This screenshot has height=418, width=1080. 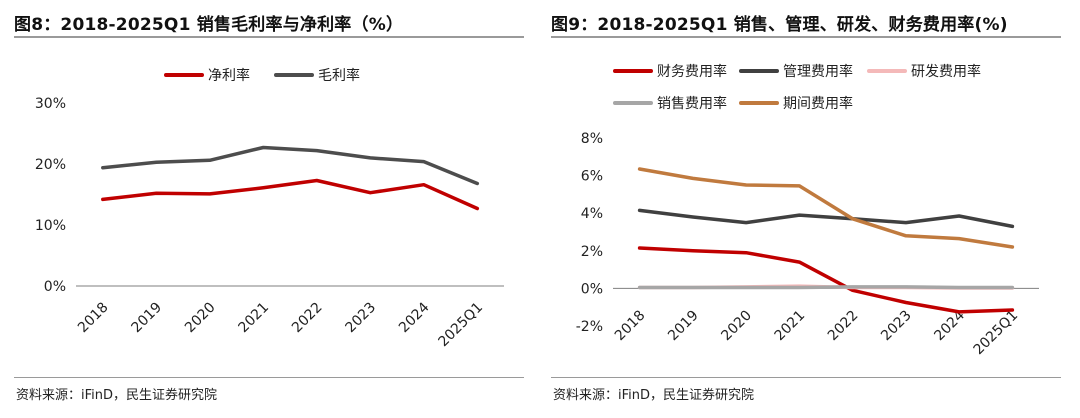 What do you see at coordinates (589, 327) in the screenshot?
I see `y-tick-label: -2%` at bounding box center [589, 327].